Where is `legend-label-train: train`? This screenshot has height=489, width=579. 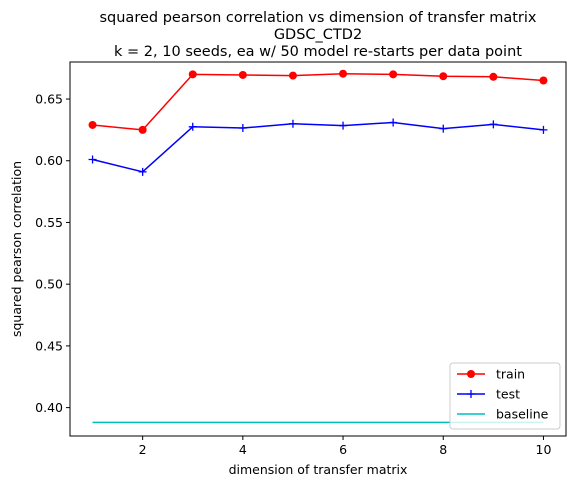 legend-label-train: train is located at coordinates (510, 374).